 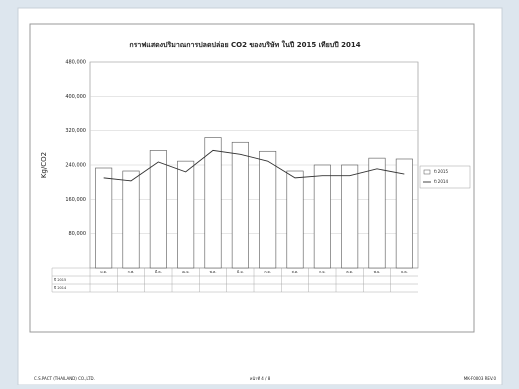 I want to click on x-tick-label: มิ.ย., so click(x=240, y=272).